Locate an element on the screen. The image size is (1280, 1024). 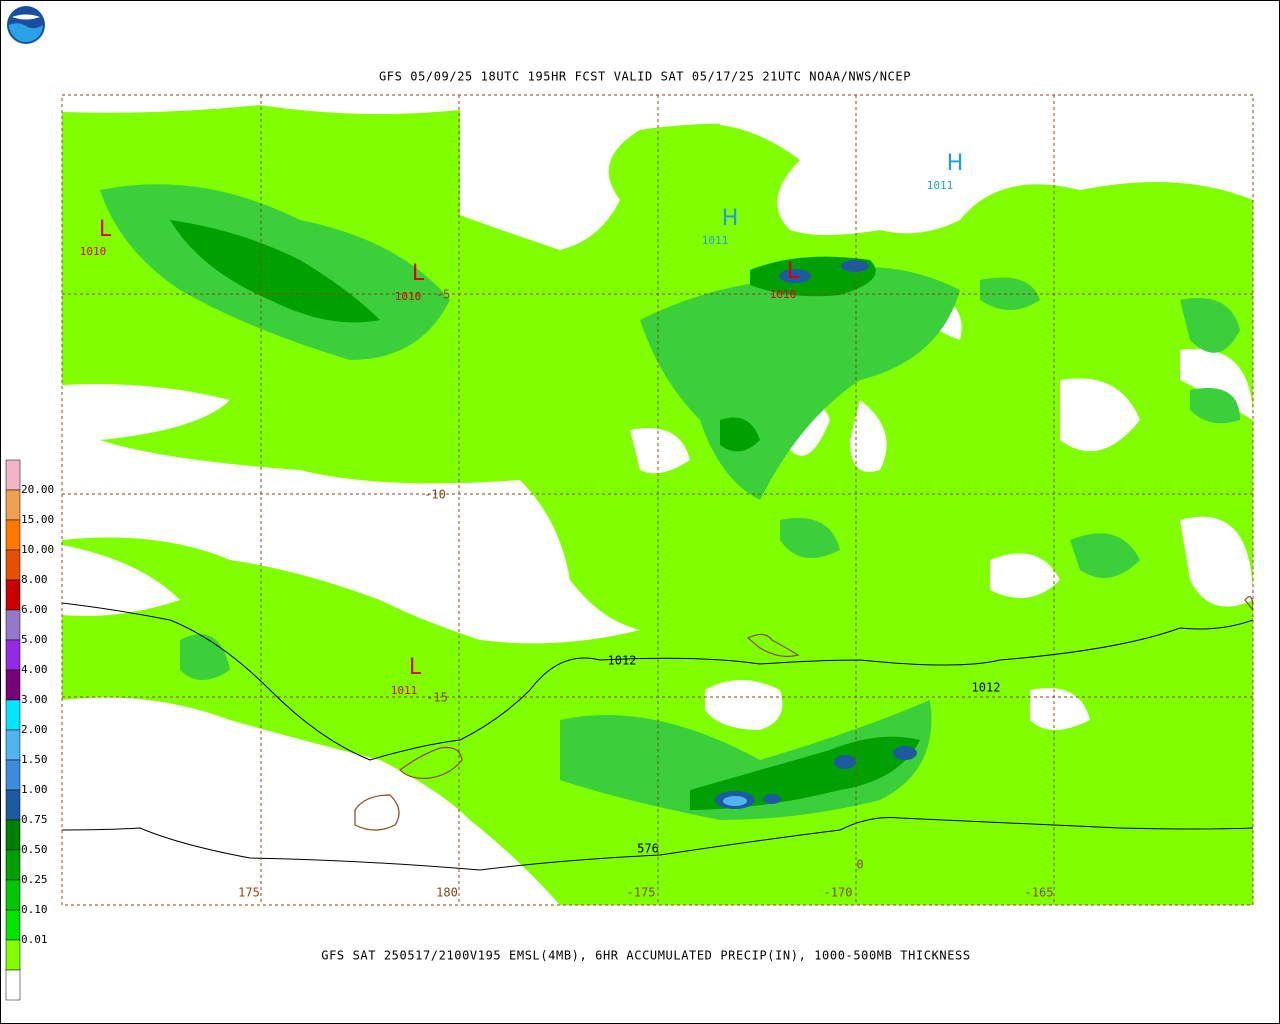
scale-label: 6.00 is located at coordinates (34, 609).